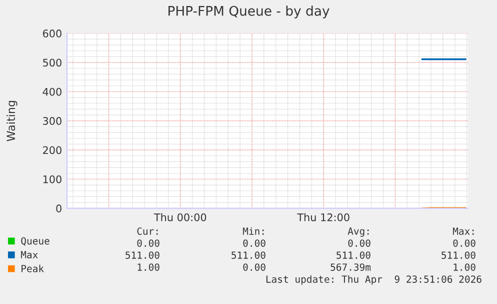  I want to click on y-axis-title: Waiting, so click(12, 121).